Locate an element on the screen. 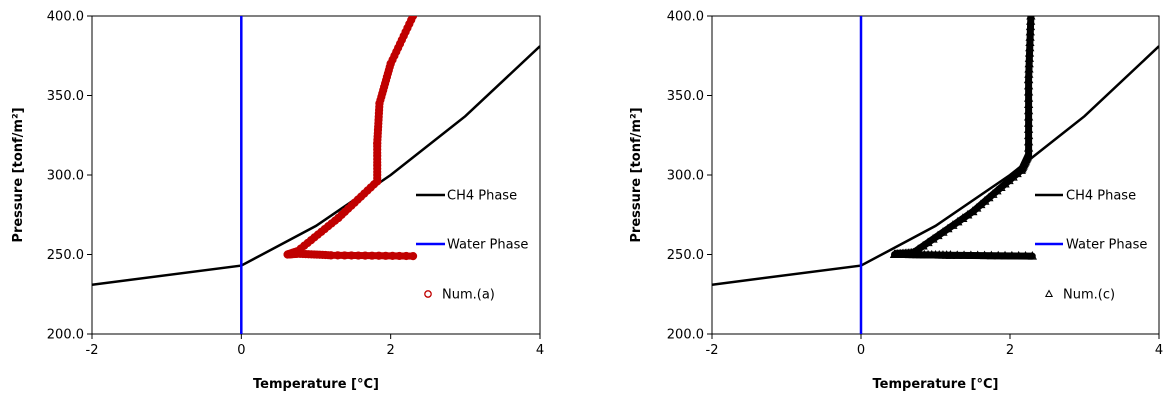  y-tick-label: 200.0 is located at coordinates (65, 335).